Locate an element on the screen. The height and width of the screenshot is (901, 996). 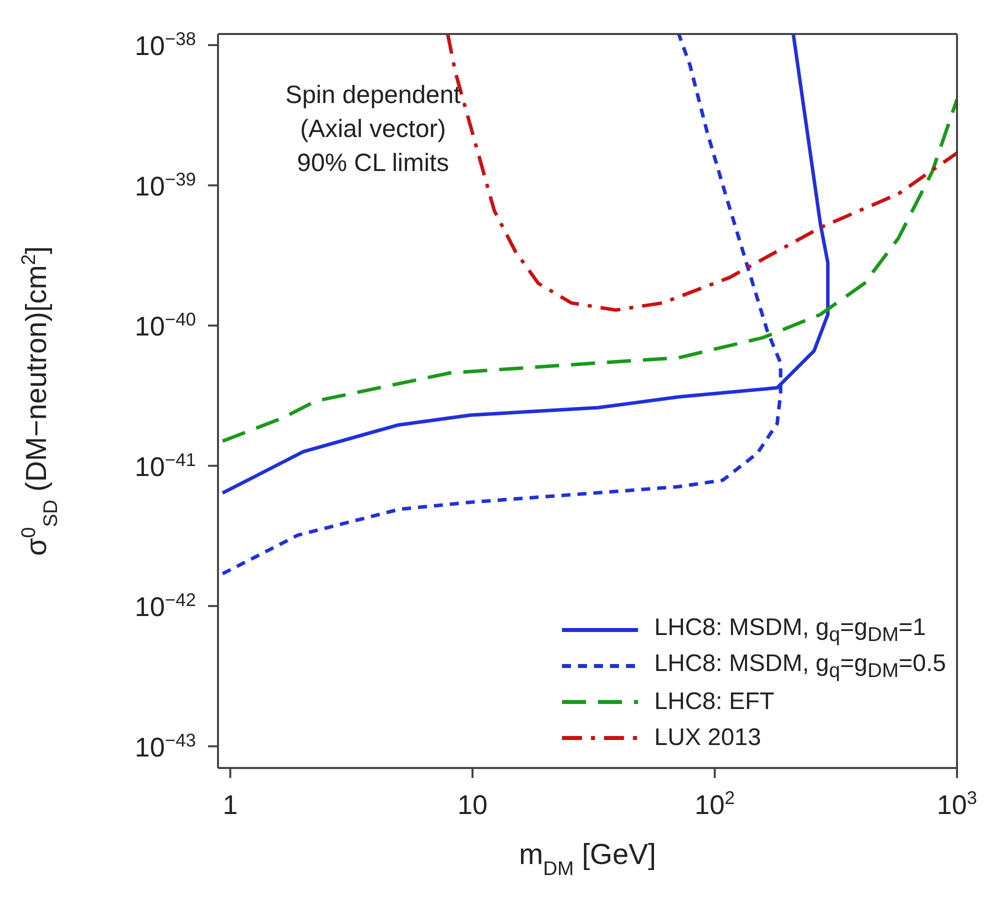
y-tick-label: 10$^{−38}$ is located at coordinates (165, 45).